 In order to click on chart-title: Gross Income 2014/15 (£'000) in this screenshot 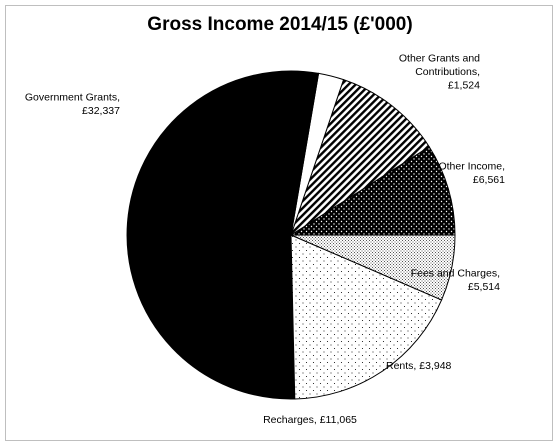, I will do `click(280, 24)`.